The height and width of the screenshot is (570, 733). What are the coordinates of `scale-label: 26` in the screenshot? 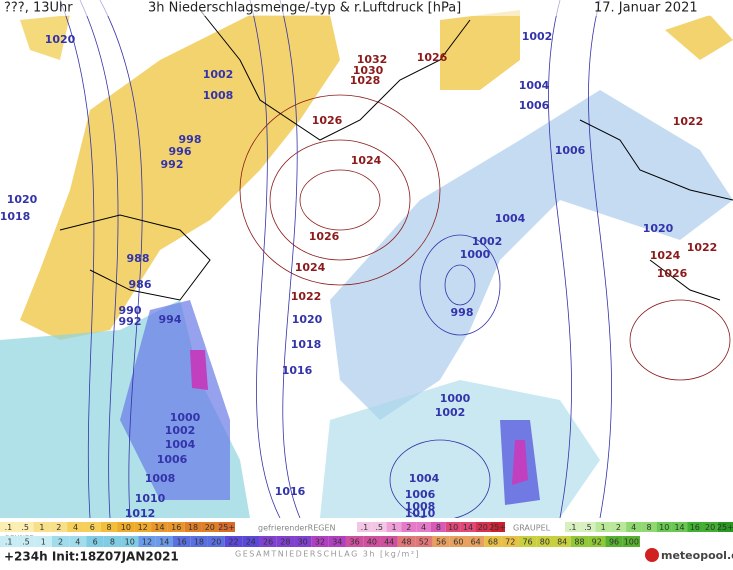 It's located at (268, 542).